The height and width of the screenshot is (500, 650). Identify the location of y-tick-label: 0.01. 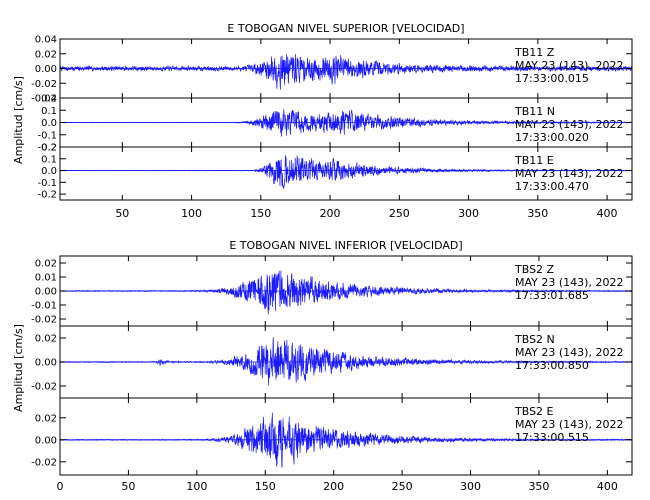
(46, 278).